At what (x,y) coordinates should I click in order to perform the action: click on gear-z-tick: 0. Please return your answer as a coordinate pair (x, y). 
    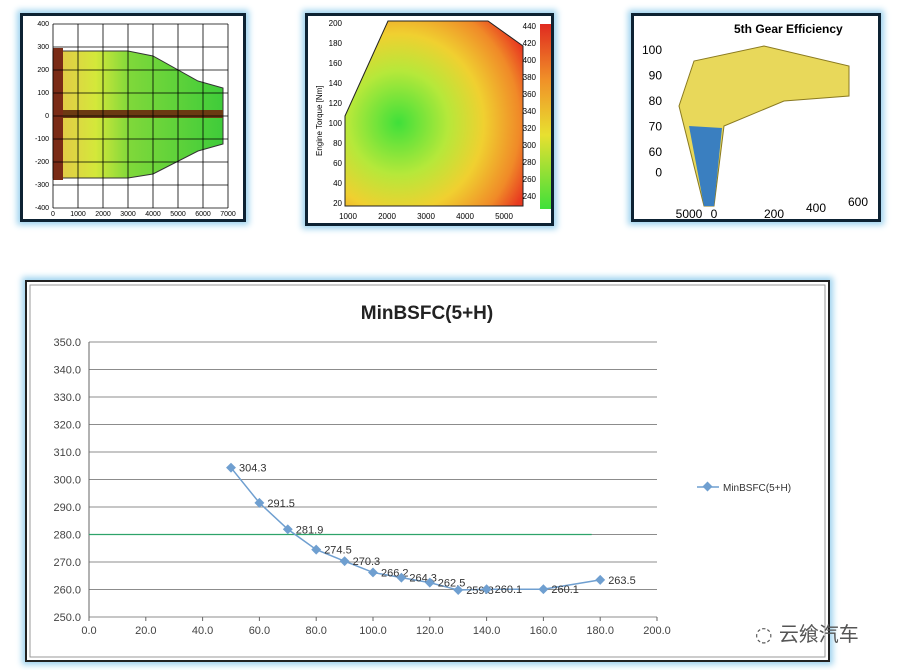
    Looking at the image, I should click on (658, 173).